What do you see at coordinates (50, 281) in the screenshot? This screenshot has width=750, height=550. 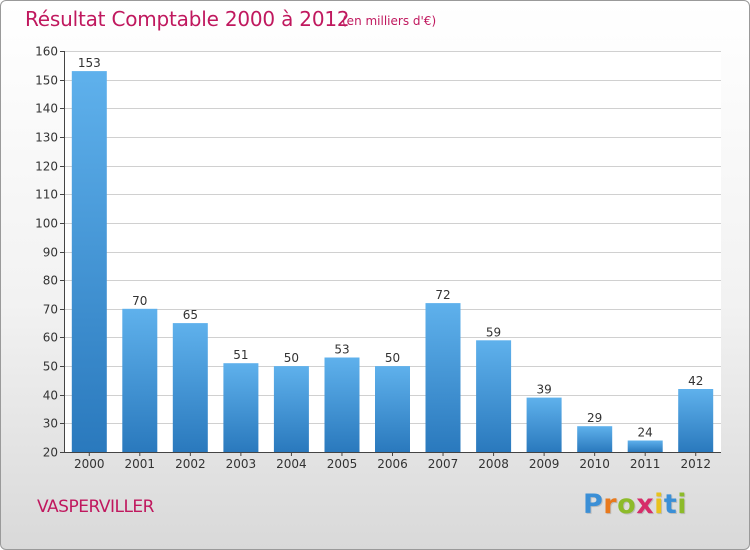 I see `y-tick-label: 80` at bounding box center [50, 281].